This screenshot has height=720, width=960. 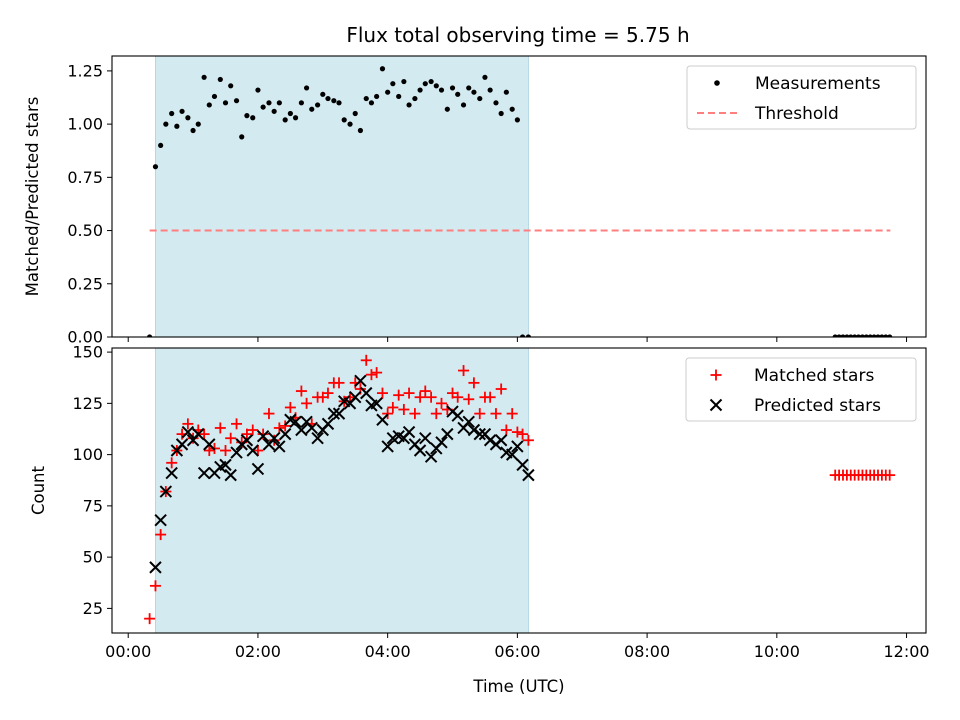 I want to click on x-axis-ticks: 00:00 02:00 04:00 06:00 08:00 10:00 12:00, so click(x=517, y=647).